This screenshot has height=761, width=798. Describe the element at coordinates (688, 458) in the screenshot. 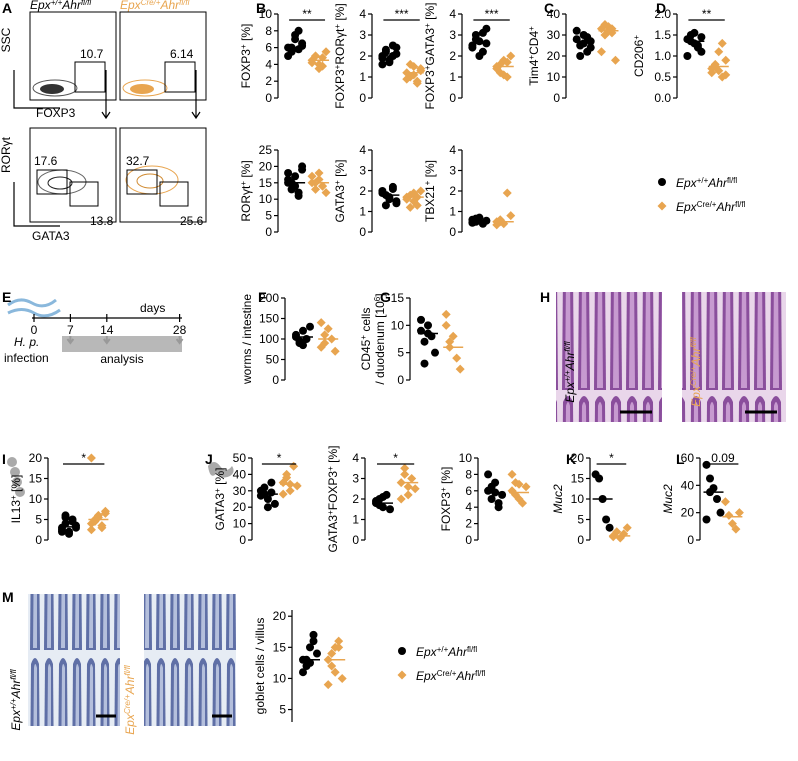

I see `y-tick-label: 60` at that location.